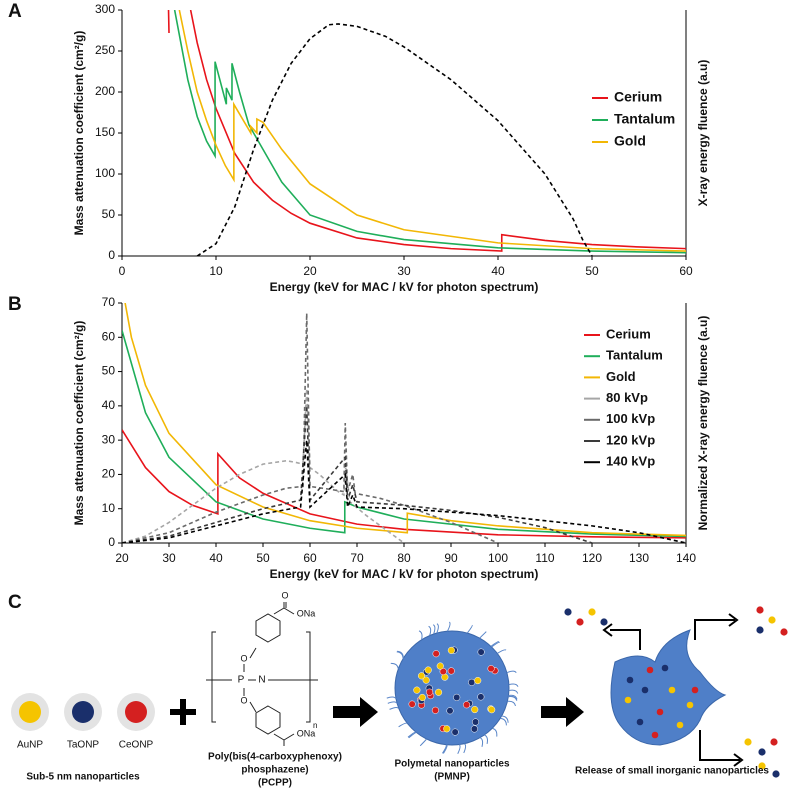 The width and height of the screenshot is (798, 793). Describe the element at coordinates (621, 376) in the screenshot. I see `legend-label: Gold` at that location.